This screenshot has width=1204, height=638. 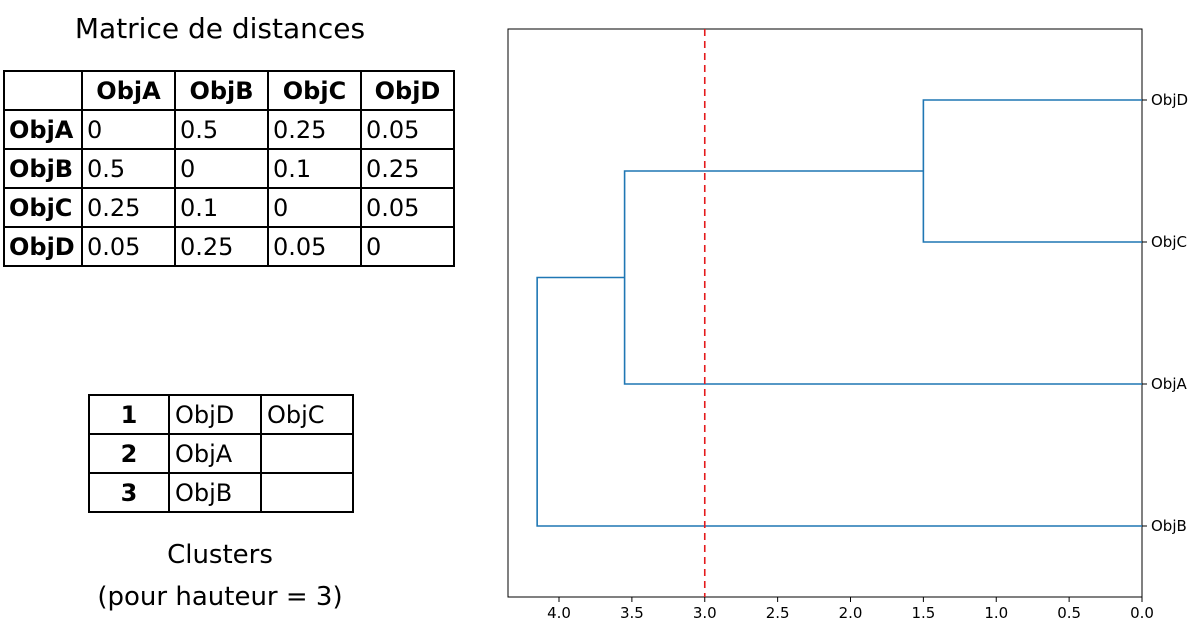 I want to click on cluster-row: 1 ObjD ObjC, so click(x=221, y=414).